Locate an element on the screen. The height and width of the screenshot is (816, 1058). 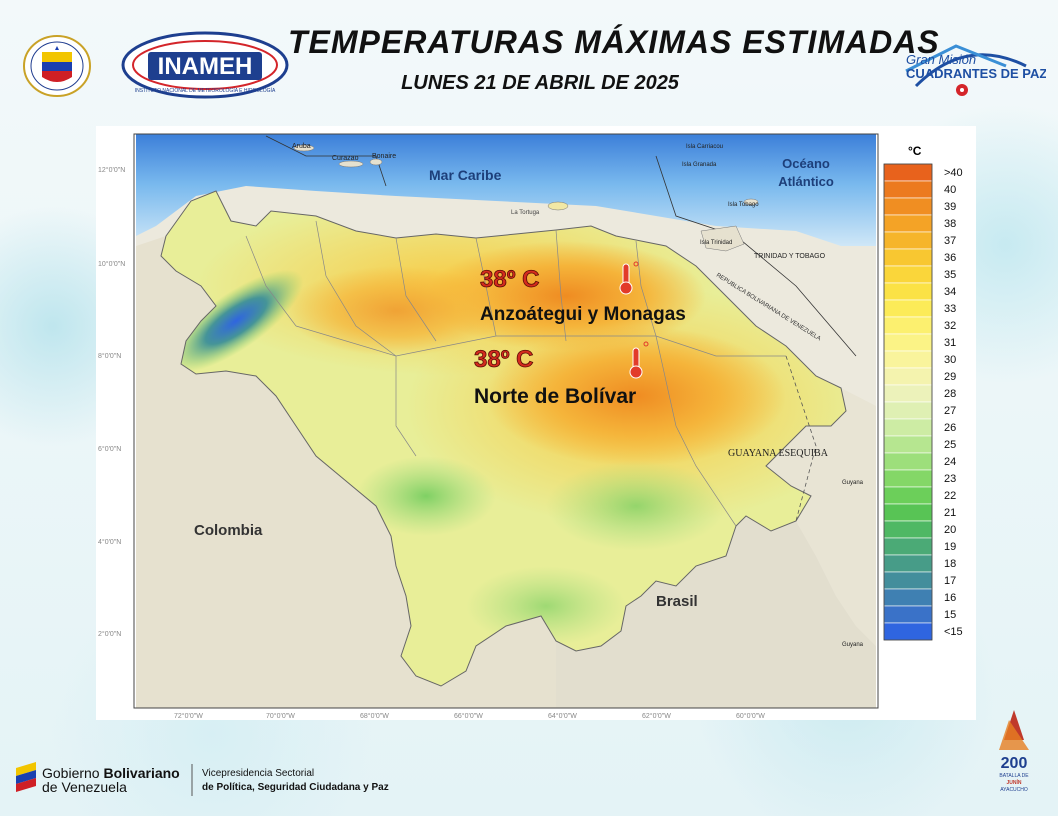
margarita-island is located at coordinates (558, 206).